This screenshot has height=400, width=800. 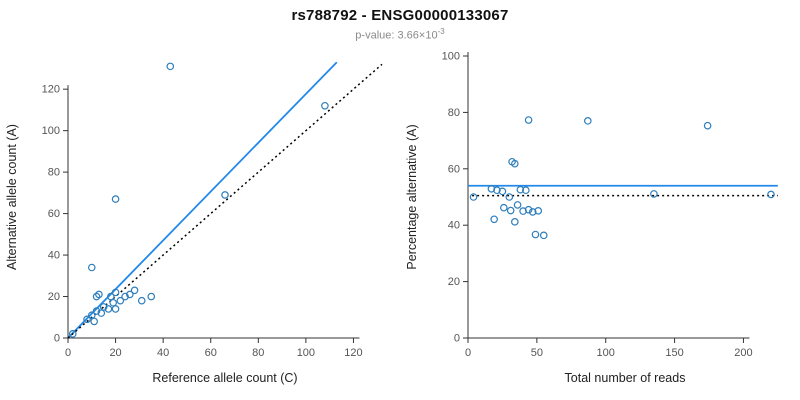 I want to click on figure-title: rs788792 - ENSG00000133067, so click(x=400, y=15).